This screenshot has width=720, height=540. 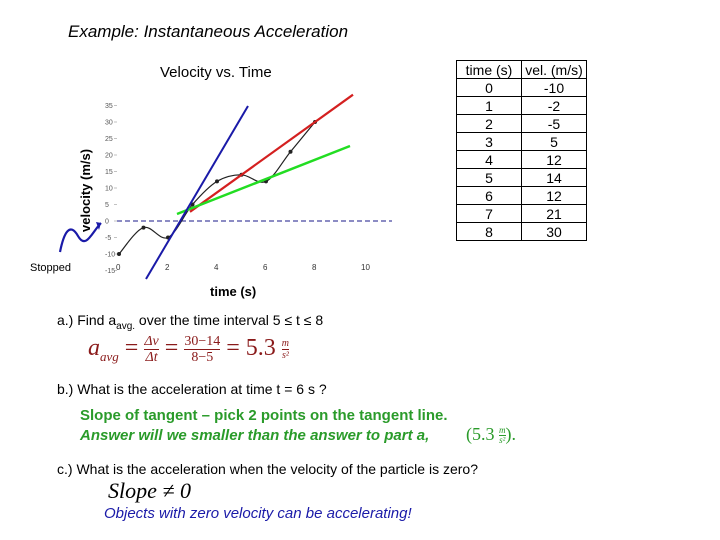 What do you see at coordinates (216, 267) in the screenshot?
I see `x-tick-label: 4` at bounding box center [216, 267].